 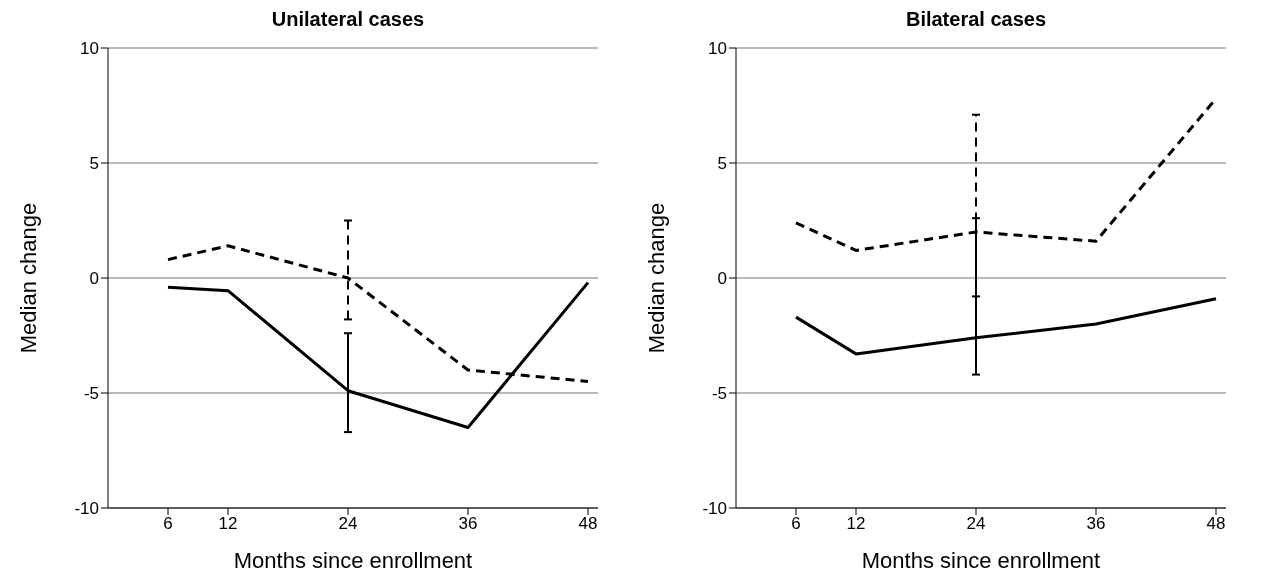 What do you see at coordinates (976, 20) in the screenshot?
I see `chart-title: Bilateral cases` at bounding box center [976, 20].